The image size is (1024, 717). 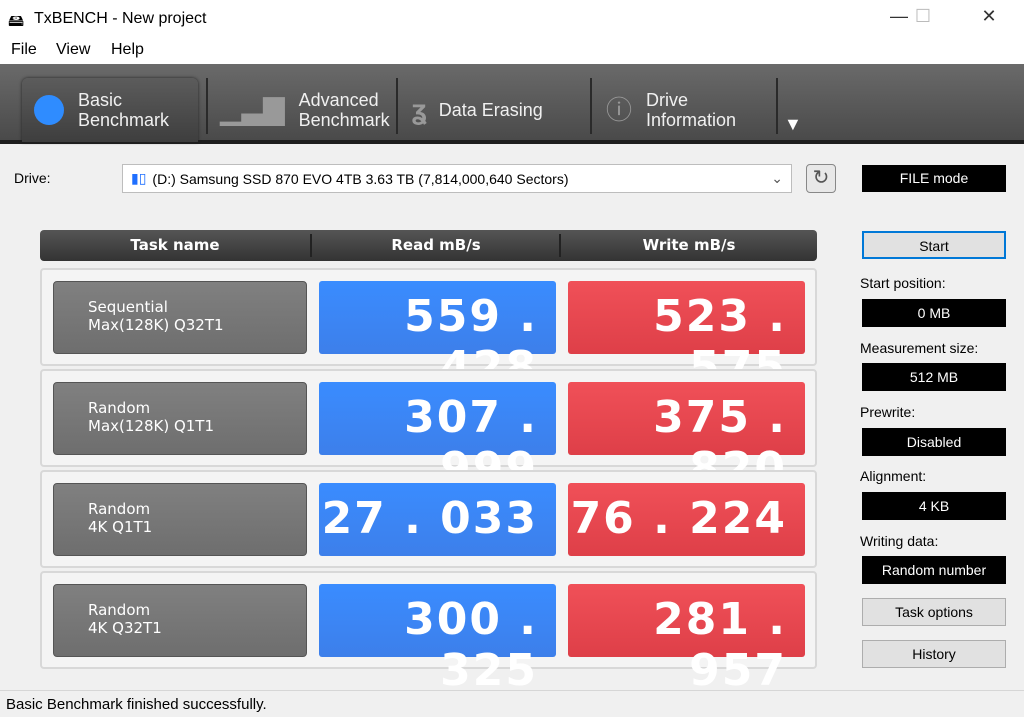 What do you see at coordinates (252, 109) in the screenshot?
I see `bar-chart-icon: ▁▃▇` at bounding box center [252, 109].